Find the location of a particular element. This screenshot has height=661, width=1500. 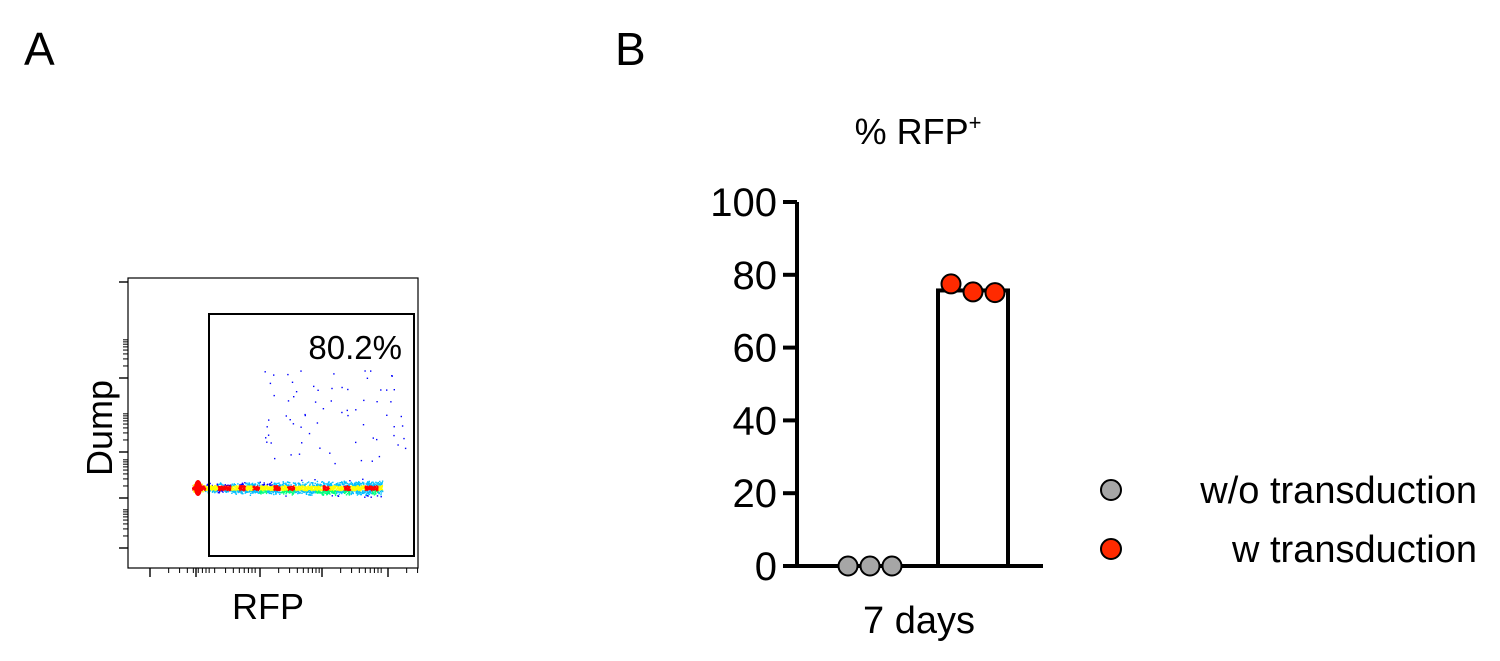

panel-label-b: B is located at coordinates (630, 49).